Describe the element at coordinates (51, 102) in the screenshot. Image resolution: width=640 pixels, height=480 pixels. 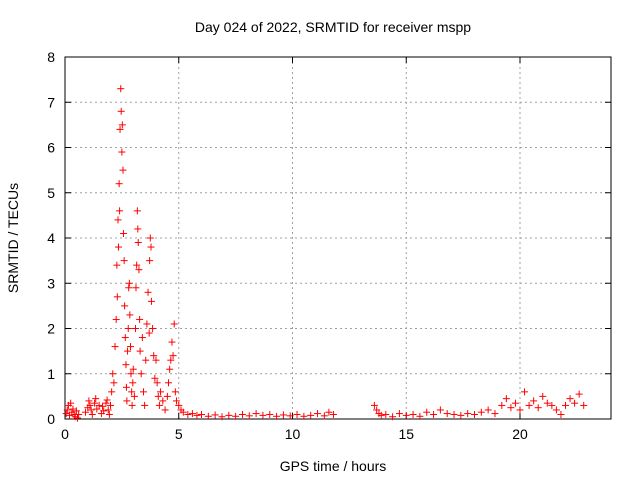
I see `y-tick-label: 7` at that location.